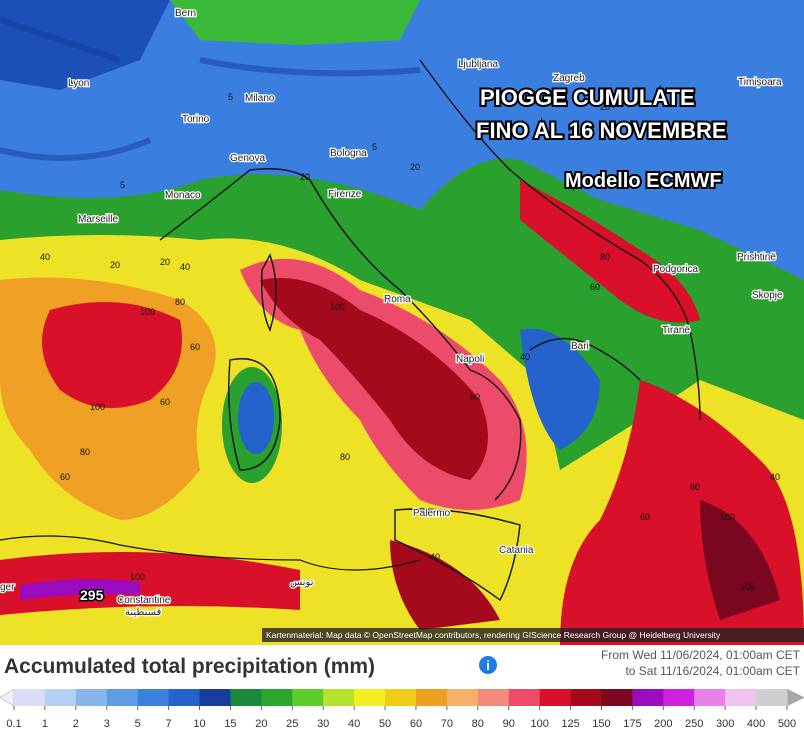 This screenshot has width=804, height=745. Describe the element at coordinates (199, 724) in the screenshot. I see `legend-label: 10` at that location.